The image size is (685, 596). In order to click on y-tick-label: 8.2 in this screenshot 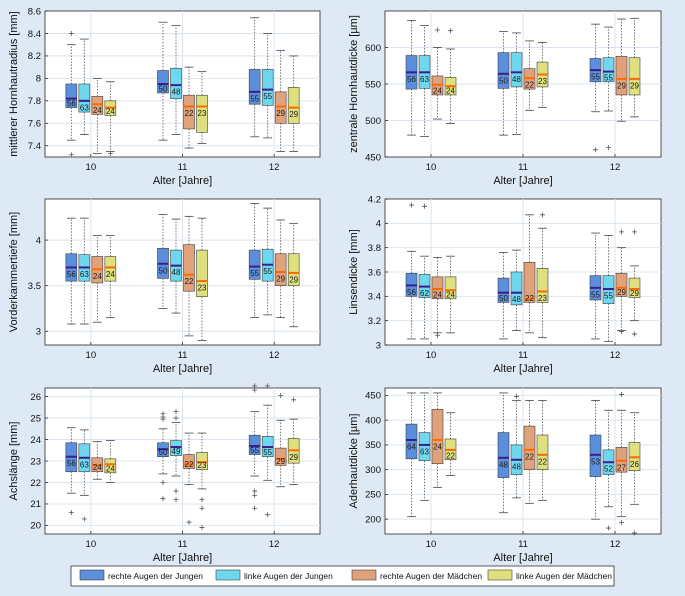, I will do `click(34, 56)`.